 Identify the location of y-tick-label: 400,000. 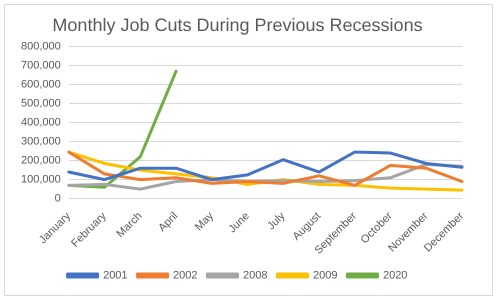
(40, 122).